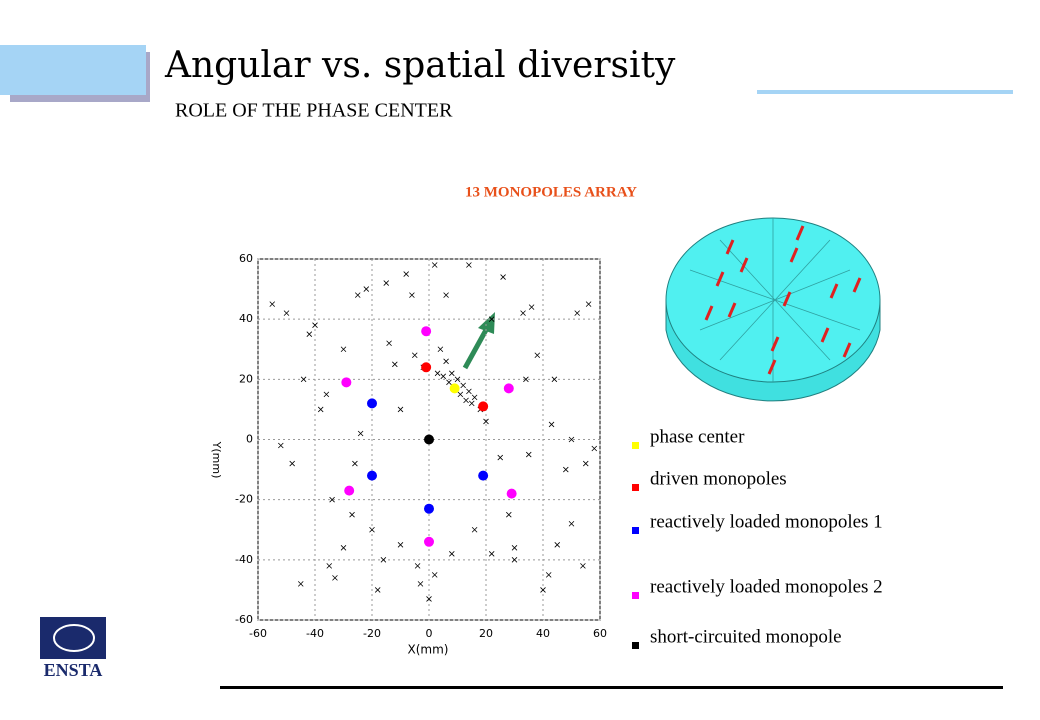  I want to click on x-tick-label: -40, so click(315, 633).